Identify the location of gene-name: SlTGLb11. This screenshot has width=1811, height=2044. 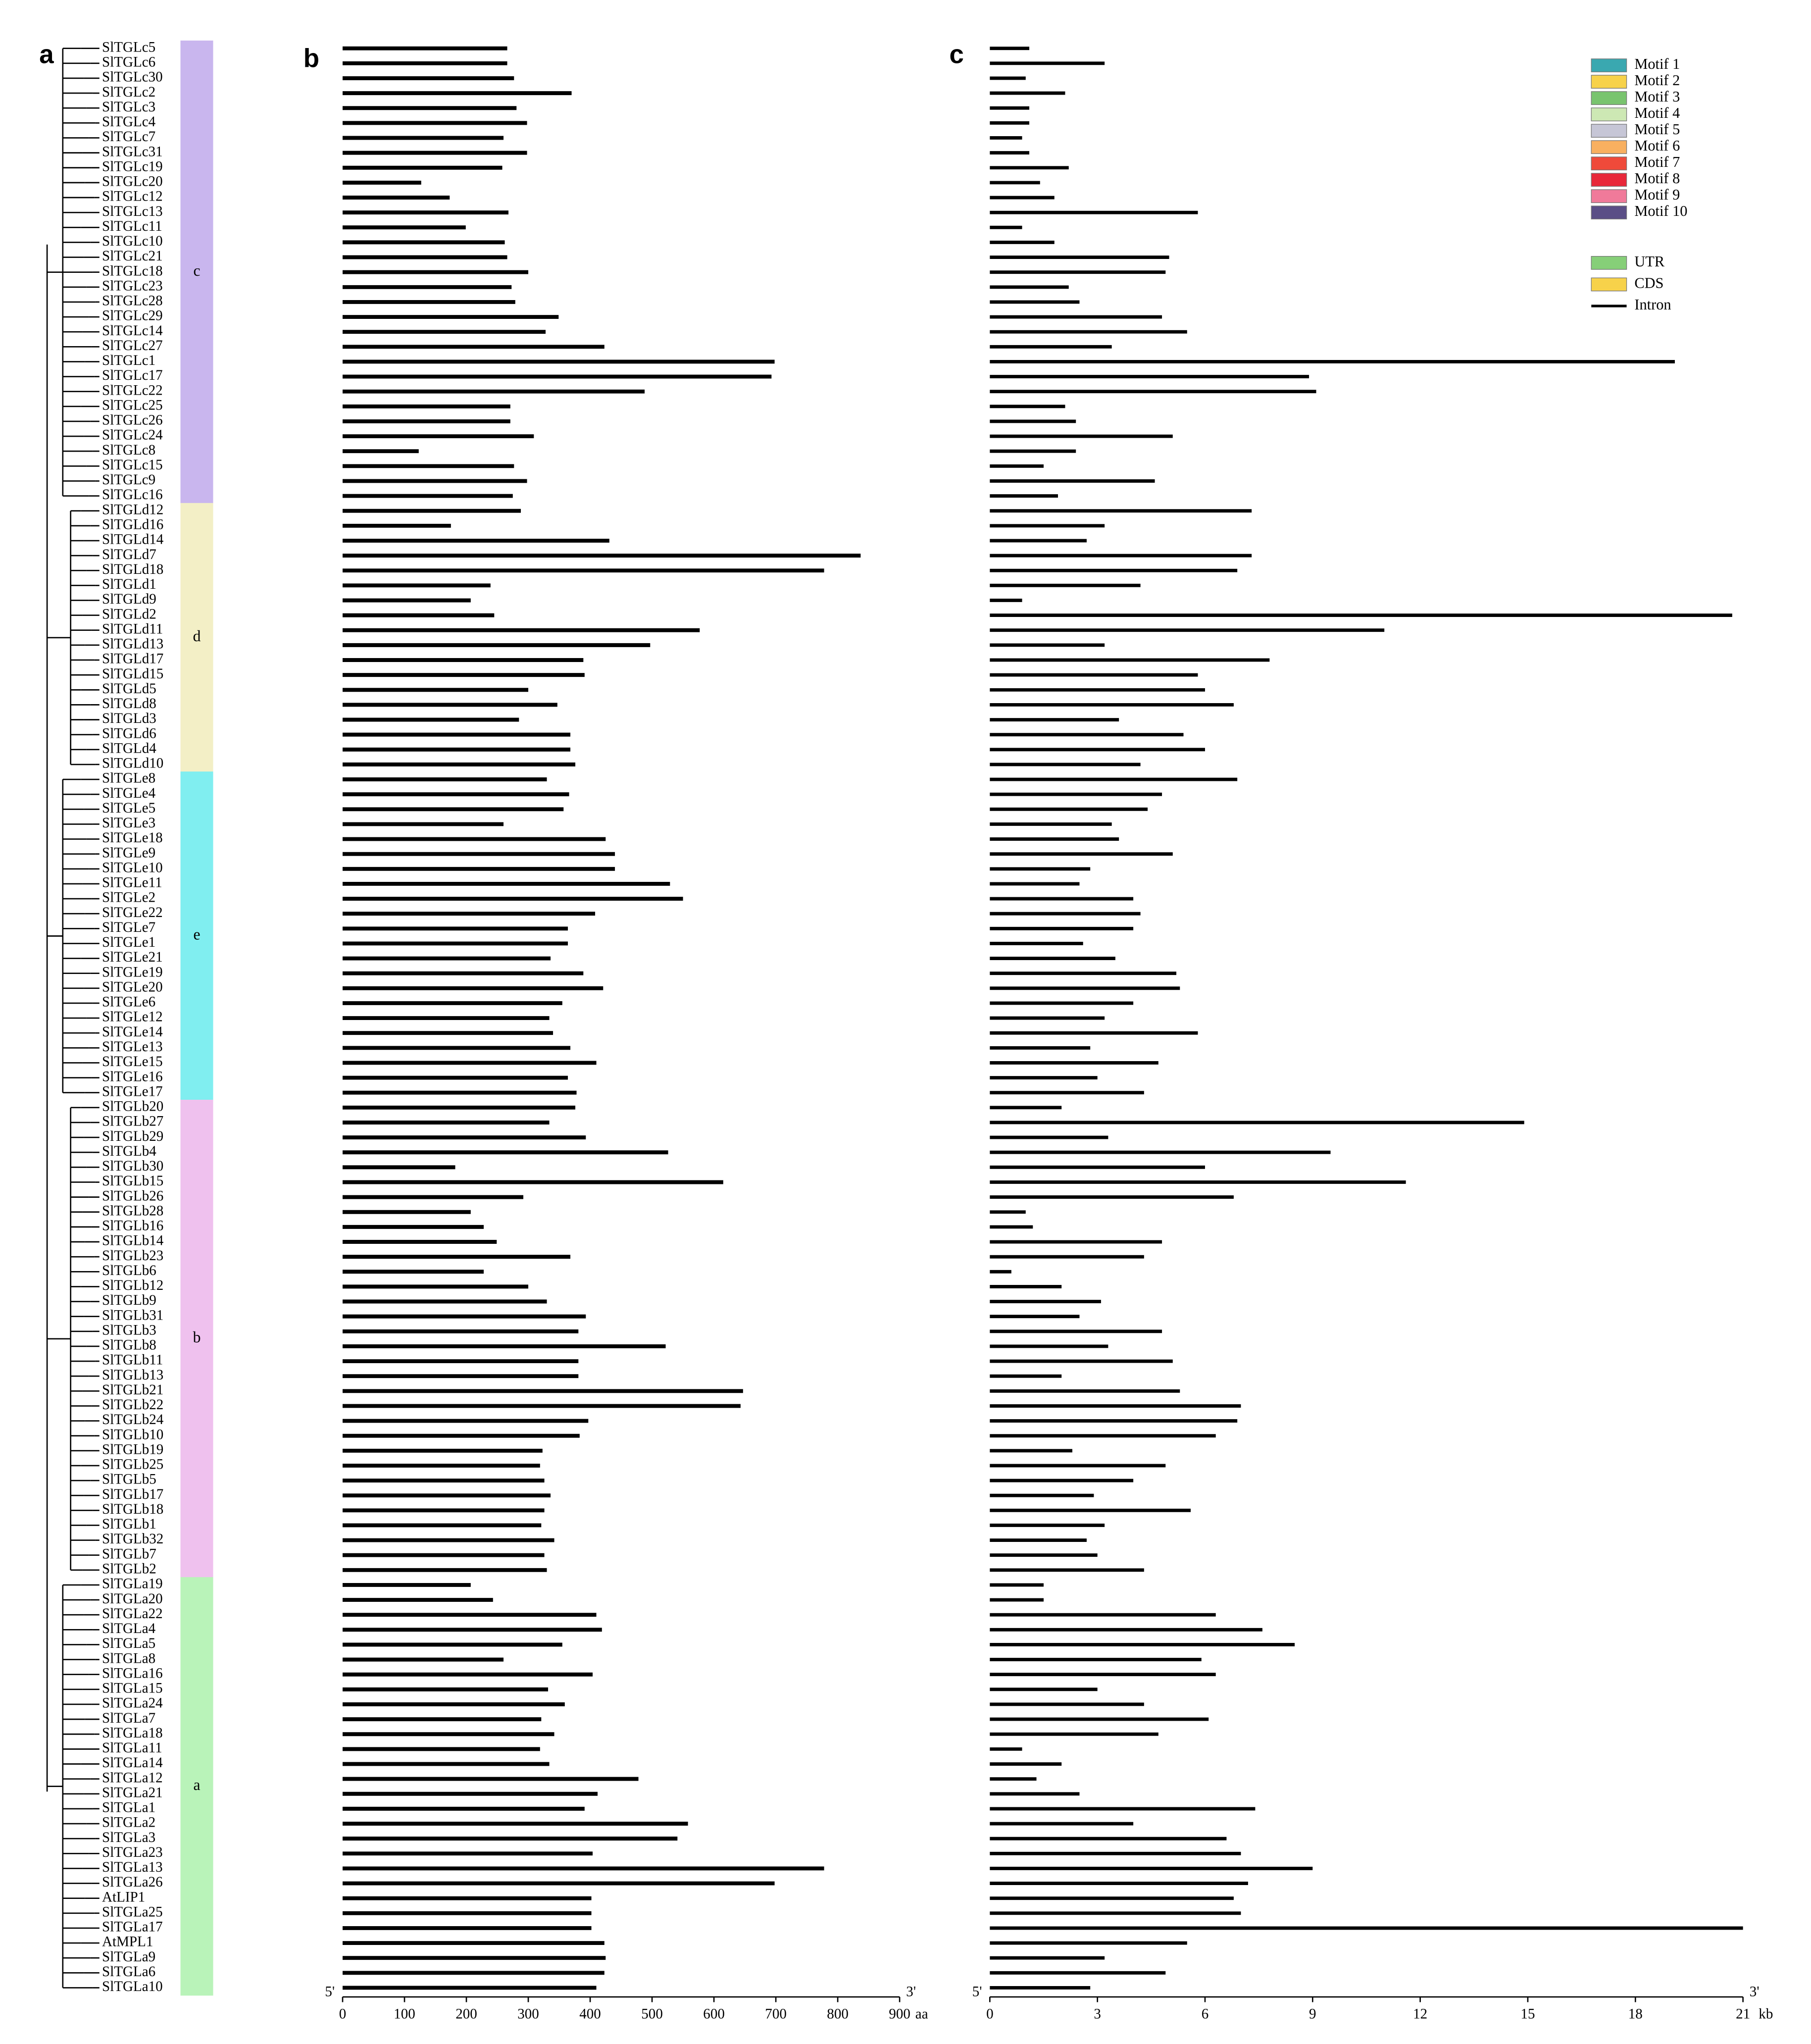
(132, 1360).